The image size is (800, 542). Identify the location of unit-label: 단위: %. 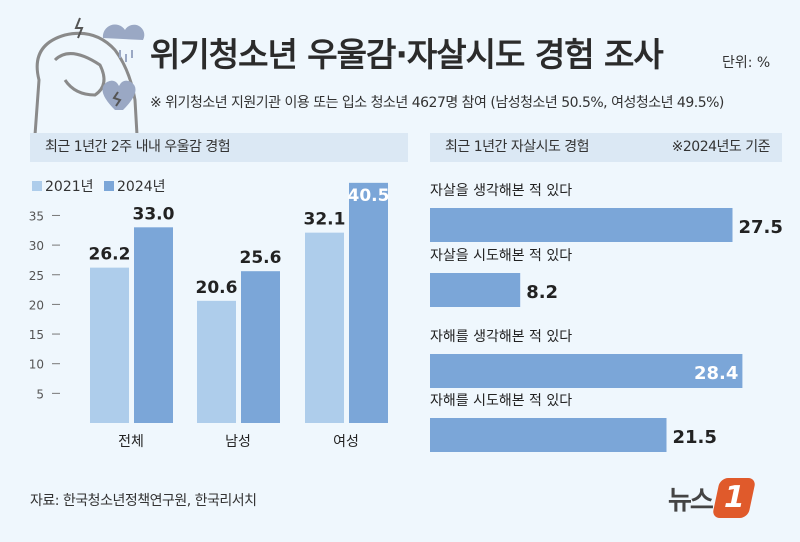
(746, 63).